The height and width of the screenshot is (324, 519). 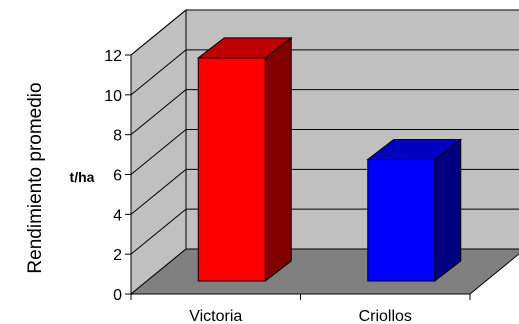 I want to click on bar-criollos, so click(x=414, y=210).